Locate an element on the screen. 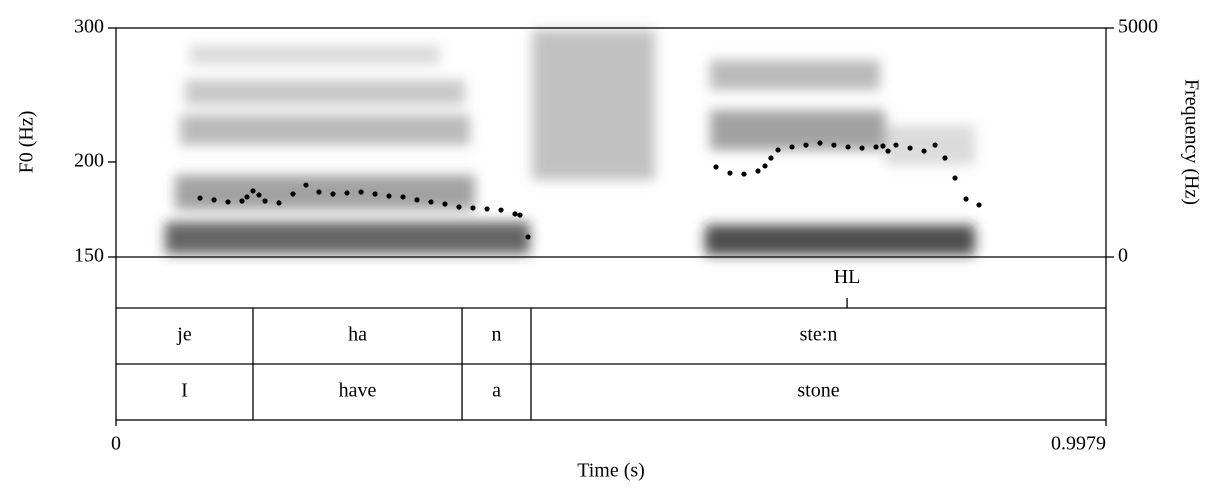 The image size is (1210, 488). tier-label: have is located at coordinates (358, 391).